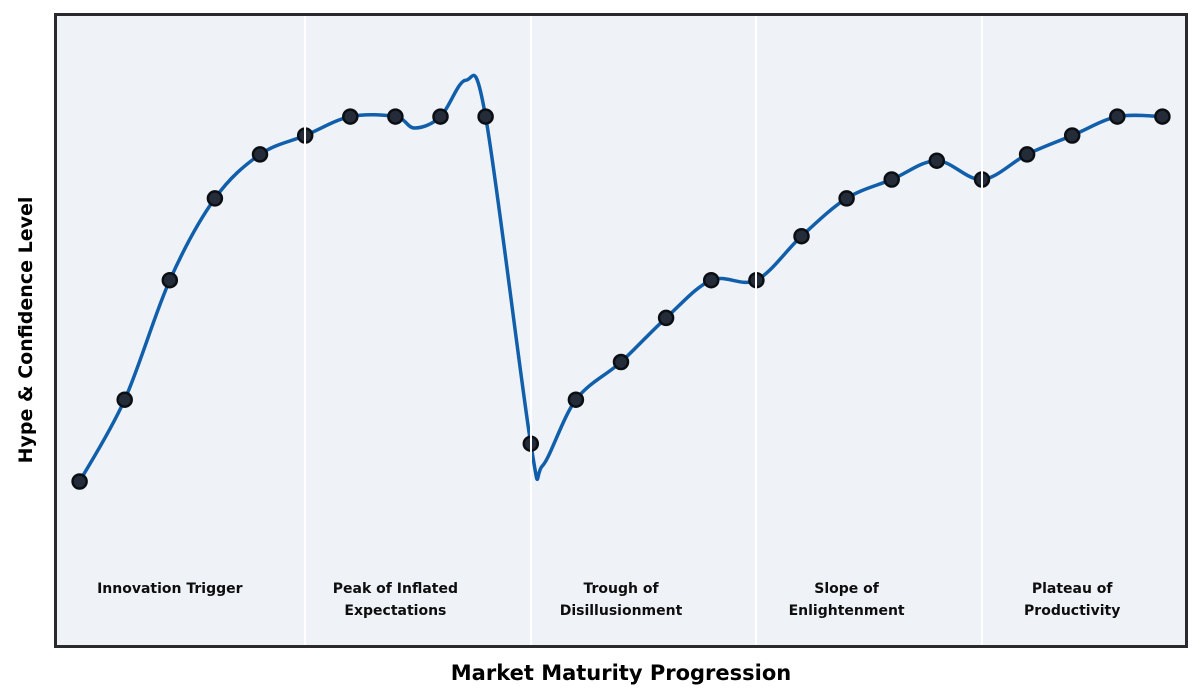 This screenshot has height=700, width=1200. Describe the element at coordinates (26, 330) in the screenshot. I see `y-axis-label: Hype & Confidence Level` at that location.